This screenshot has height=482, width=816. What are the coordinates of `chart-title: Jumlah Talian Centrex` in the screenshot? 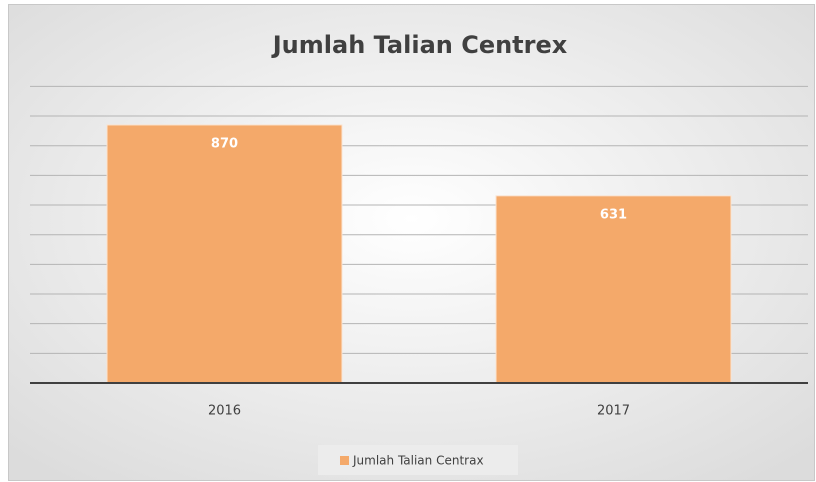 It's located at (419, 45).